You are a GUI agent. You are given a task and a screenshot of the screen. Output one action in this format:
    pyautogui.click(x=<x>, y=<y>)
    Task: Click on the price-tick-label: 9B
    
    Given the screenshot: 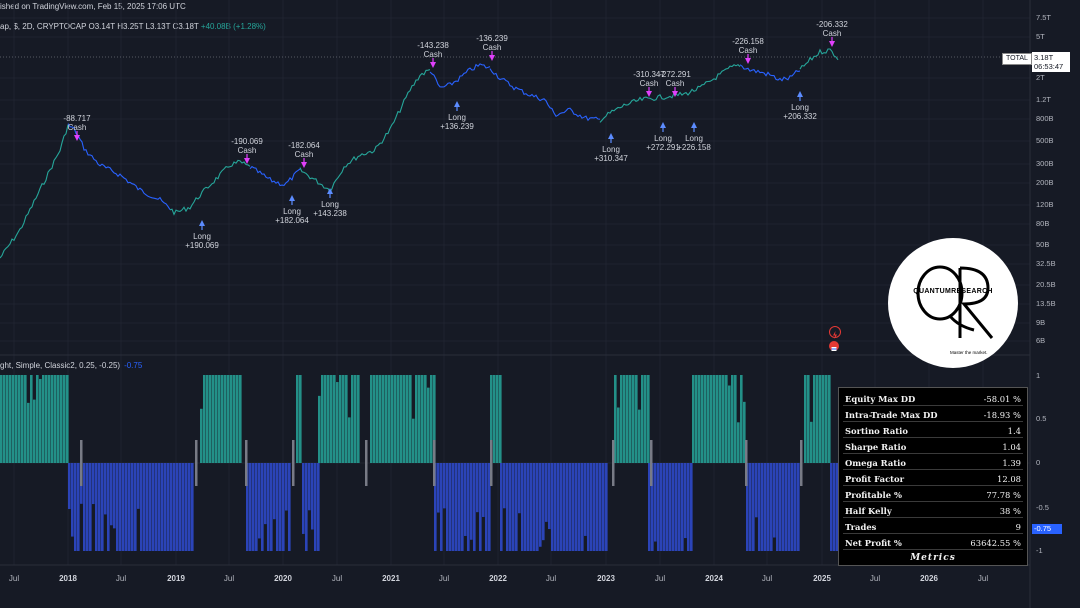 What is the action you would take?
    pyautogui.click(x=1041, y=322)
    